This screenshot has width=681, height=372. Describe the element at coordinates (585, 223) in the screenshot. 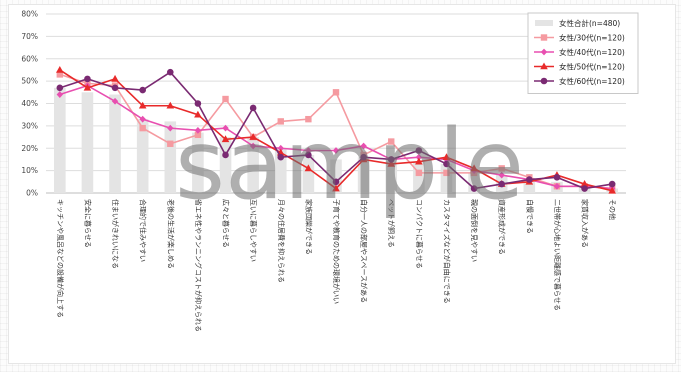

I see `category-label: 家賃収入がある` at that location.